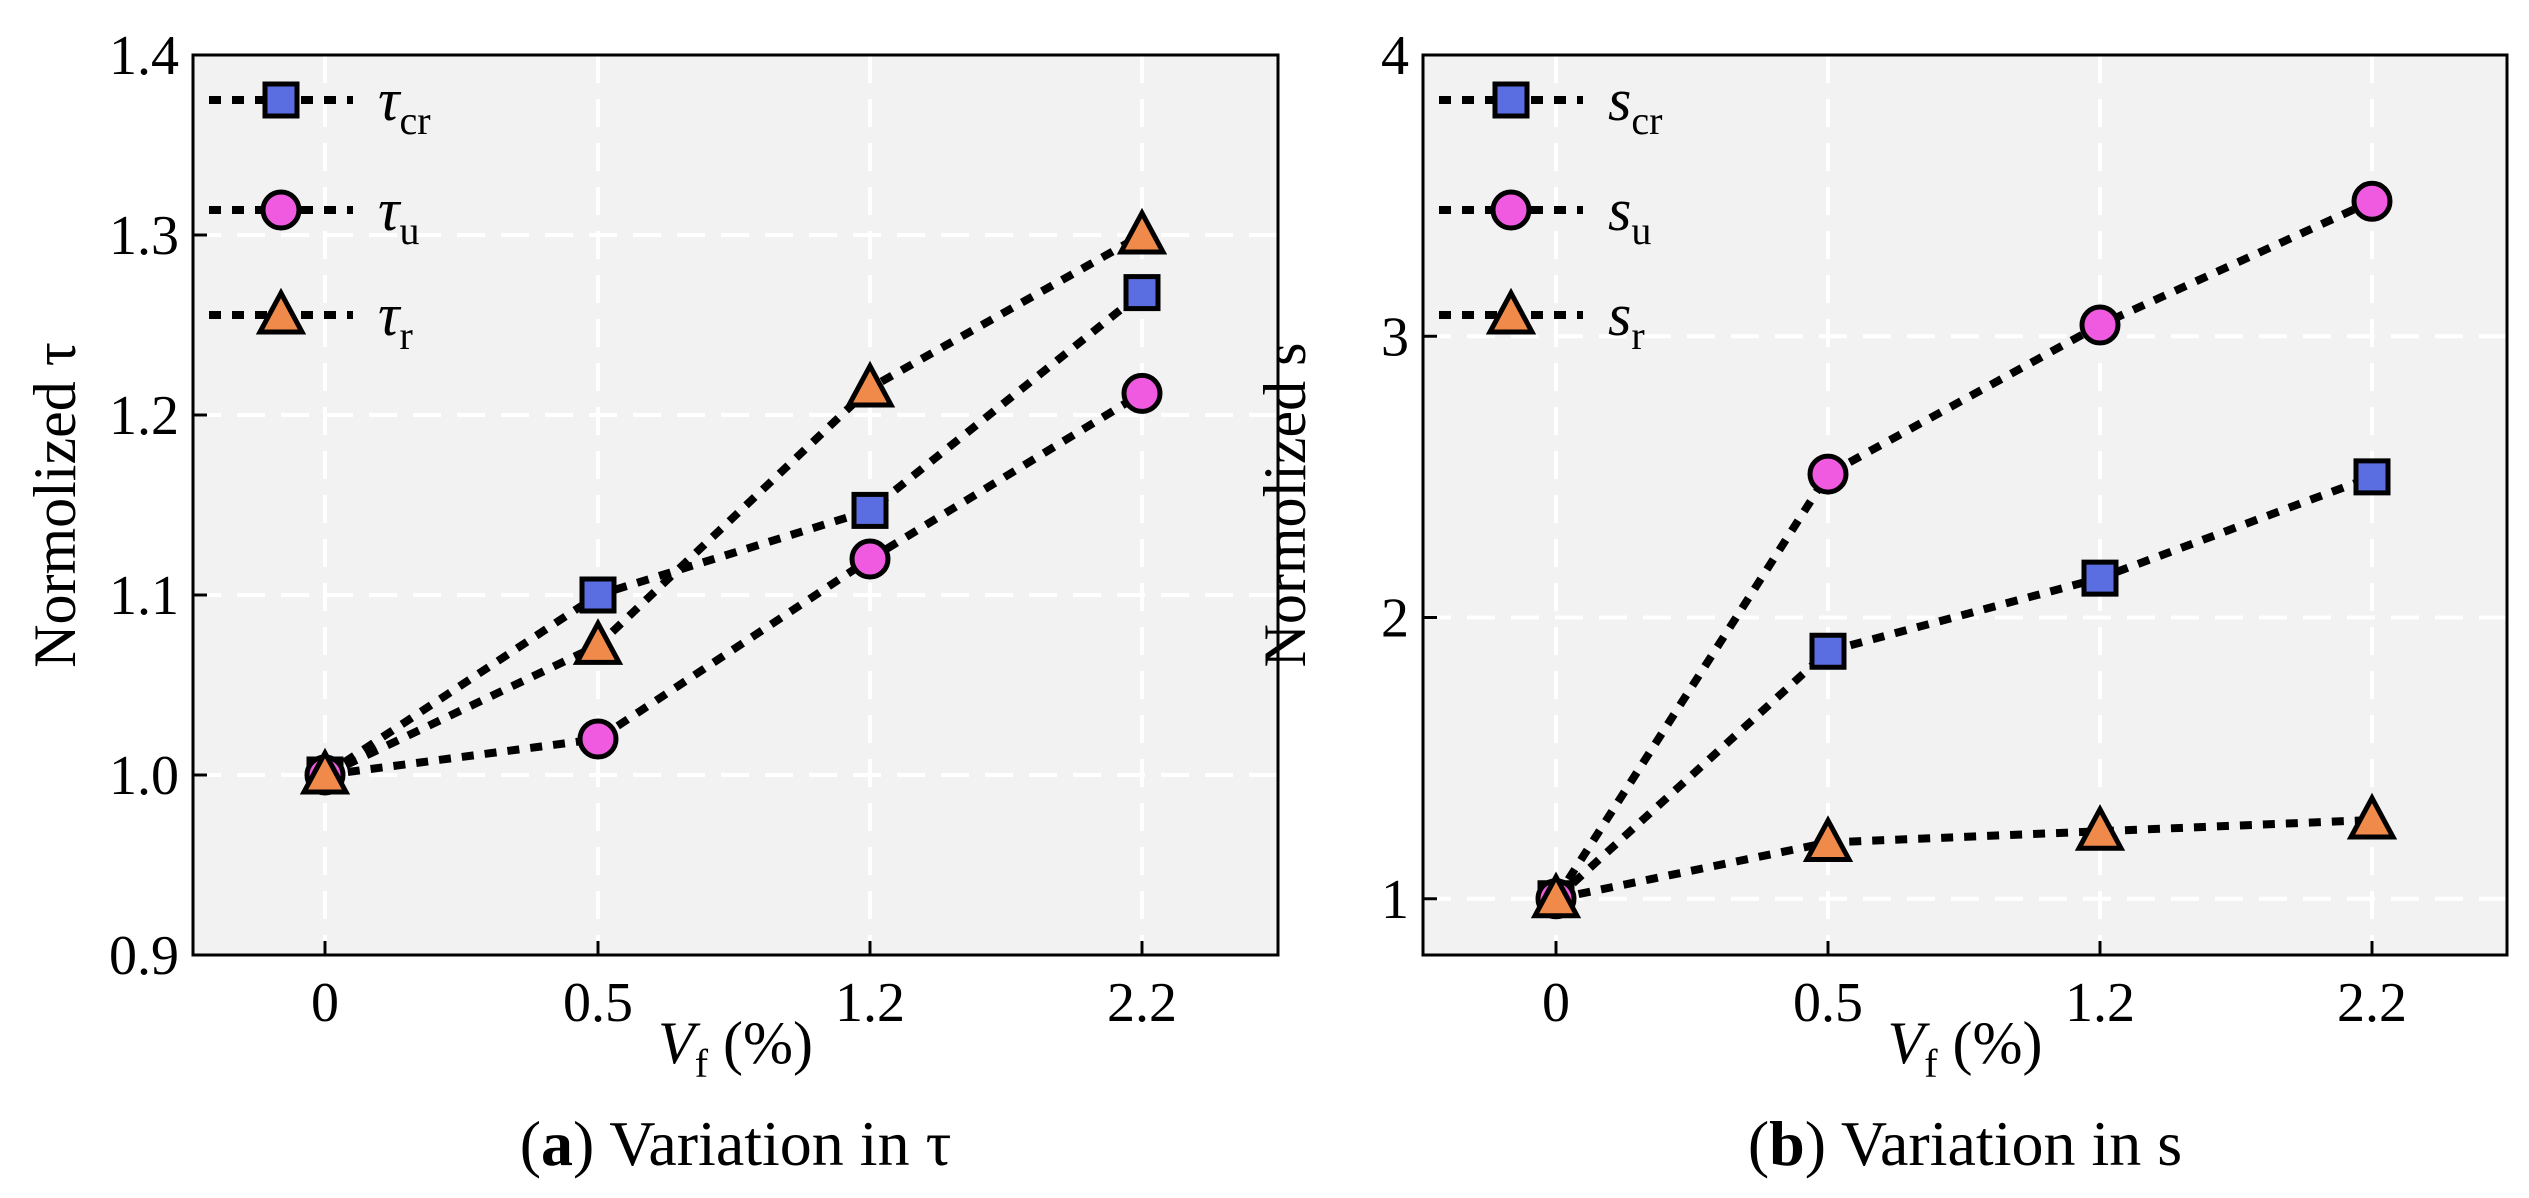 The image size is (2529, 1198). I want to click on series-circle, so click(733, 584).